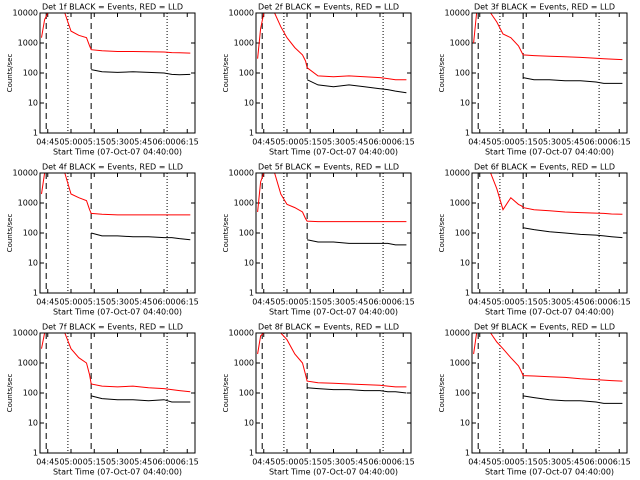 The height and width of the screenshot is (480, 640). I want to click on chart-title: Det 3f BLACK = Events, RED = LLD, so click(544, 7).